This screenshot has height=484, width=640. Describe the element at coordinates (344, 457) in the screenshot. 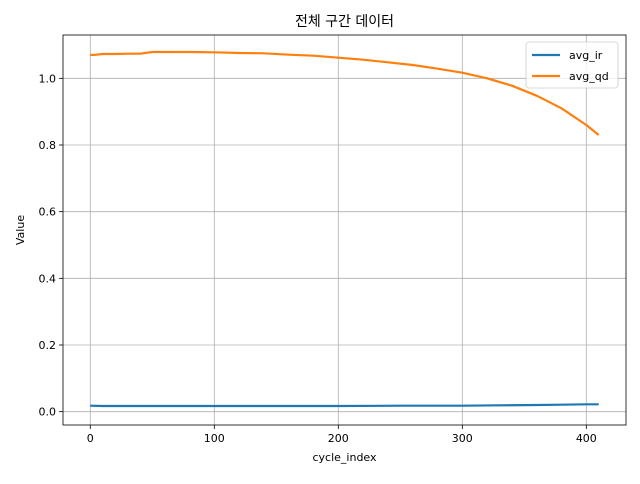

I see `x-axis-label: cycle_index` at that location.